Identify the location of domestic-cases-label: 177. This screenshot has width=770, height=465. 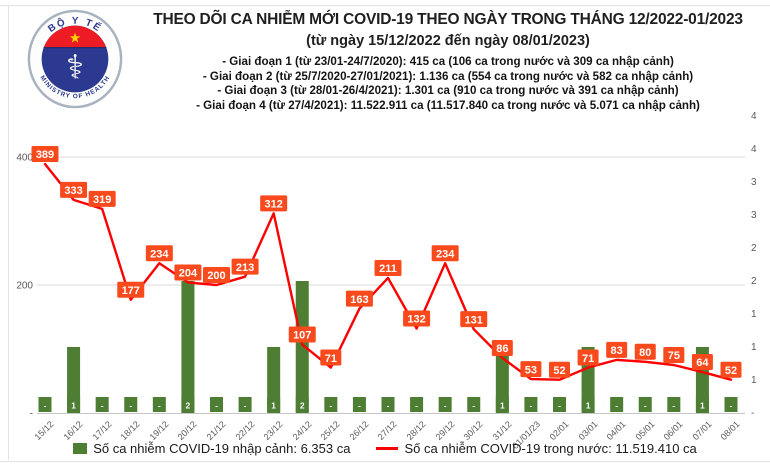
(131, 291).